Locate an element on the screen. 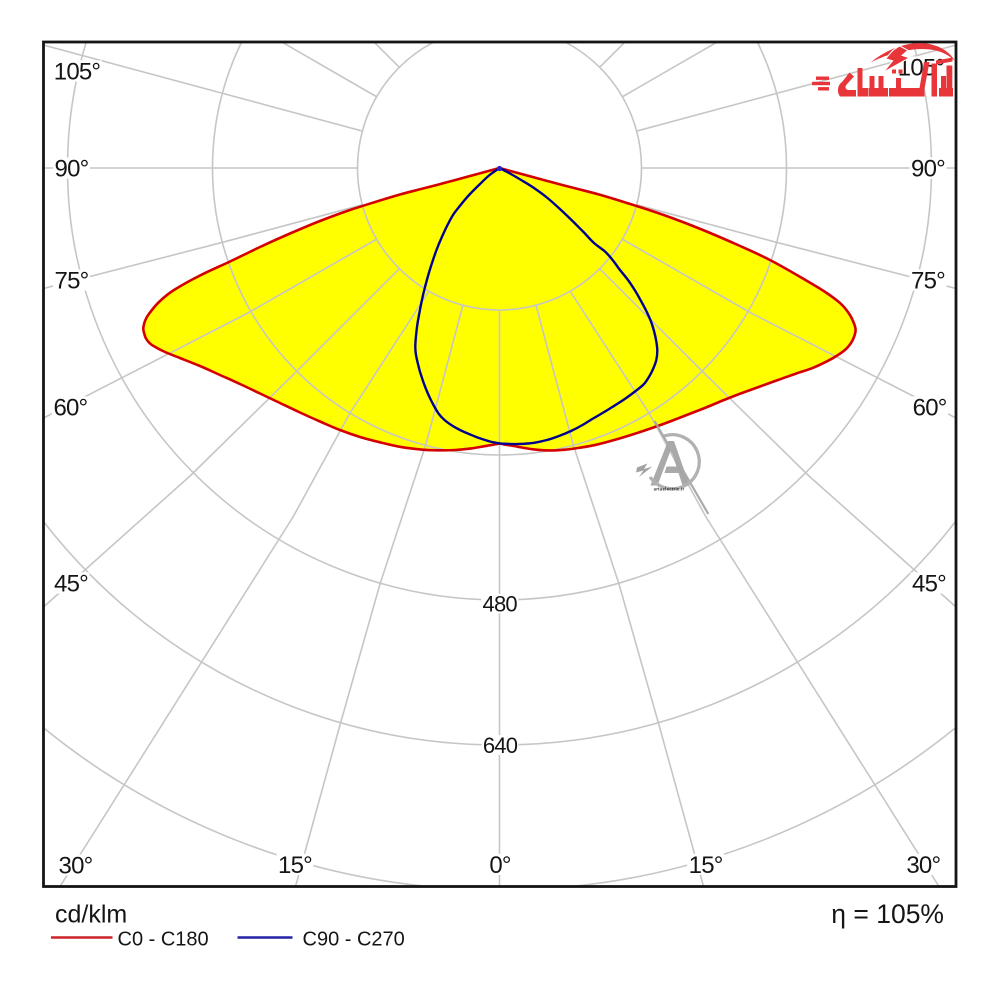  svg-text: 105° is located at coordinates (77, 72).